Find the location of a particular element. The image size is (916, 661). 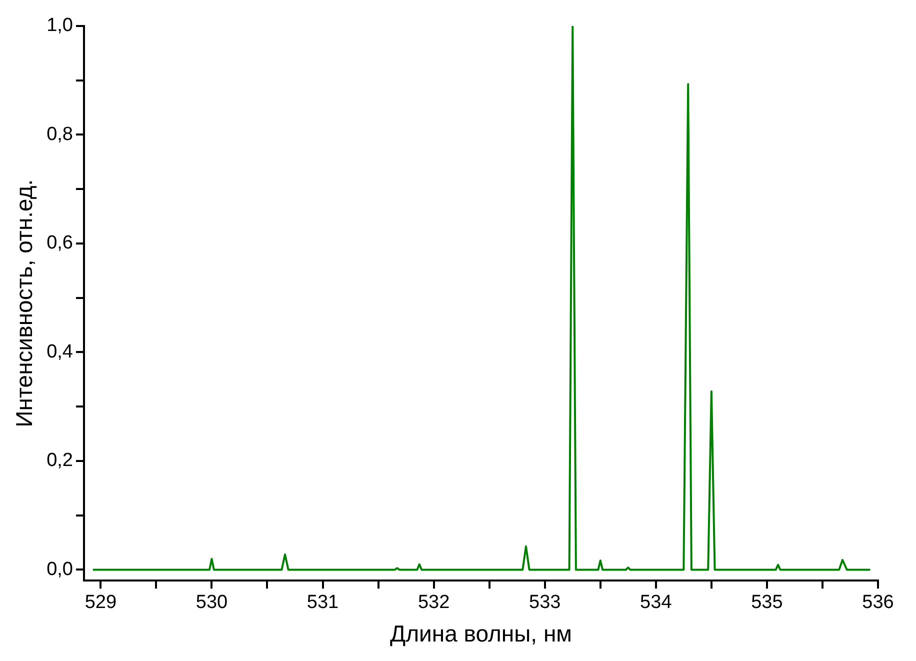

x-tick-label: 529 is located at coordinates (100, 603).